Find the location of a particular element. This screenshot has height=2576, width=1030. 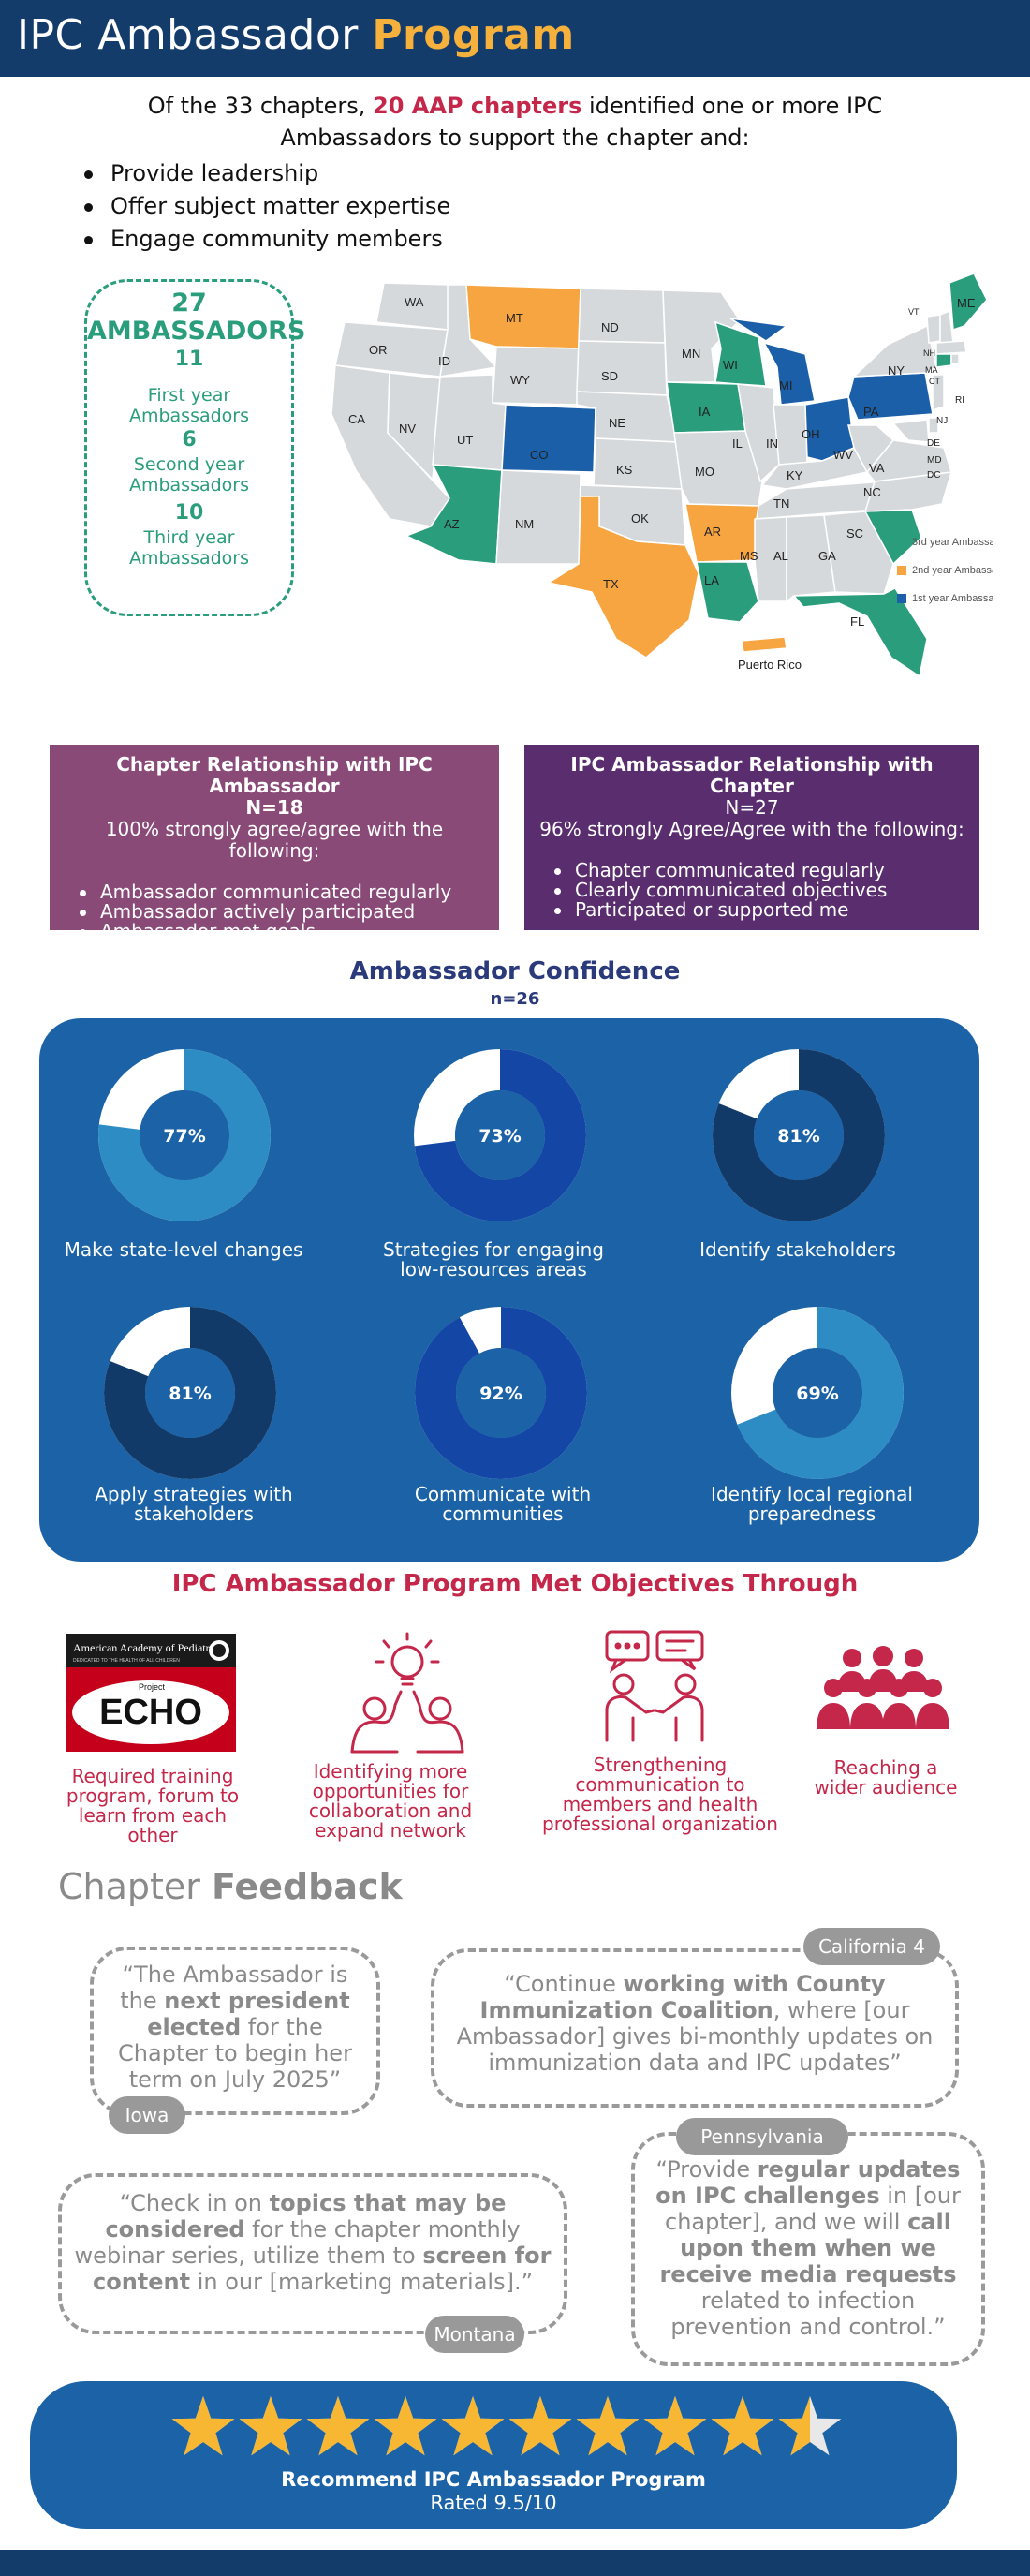

third-year-label: Third year Ambassadors is located at coordinates (189, 548).